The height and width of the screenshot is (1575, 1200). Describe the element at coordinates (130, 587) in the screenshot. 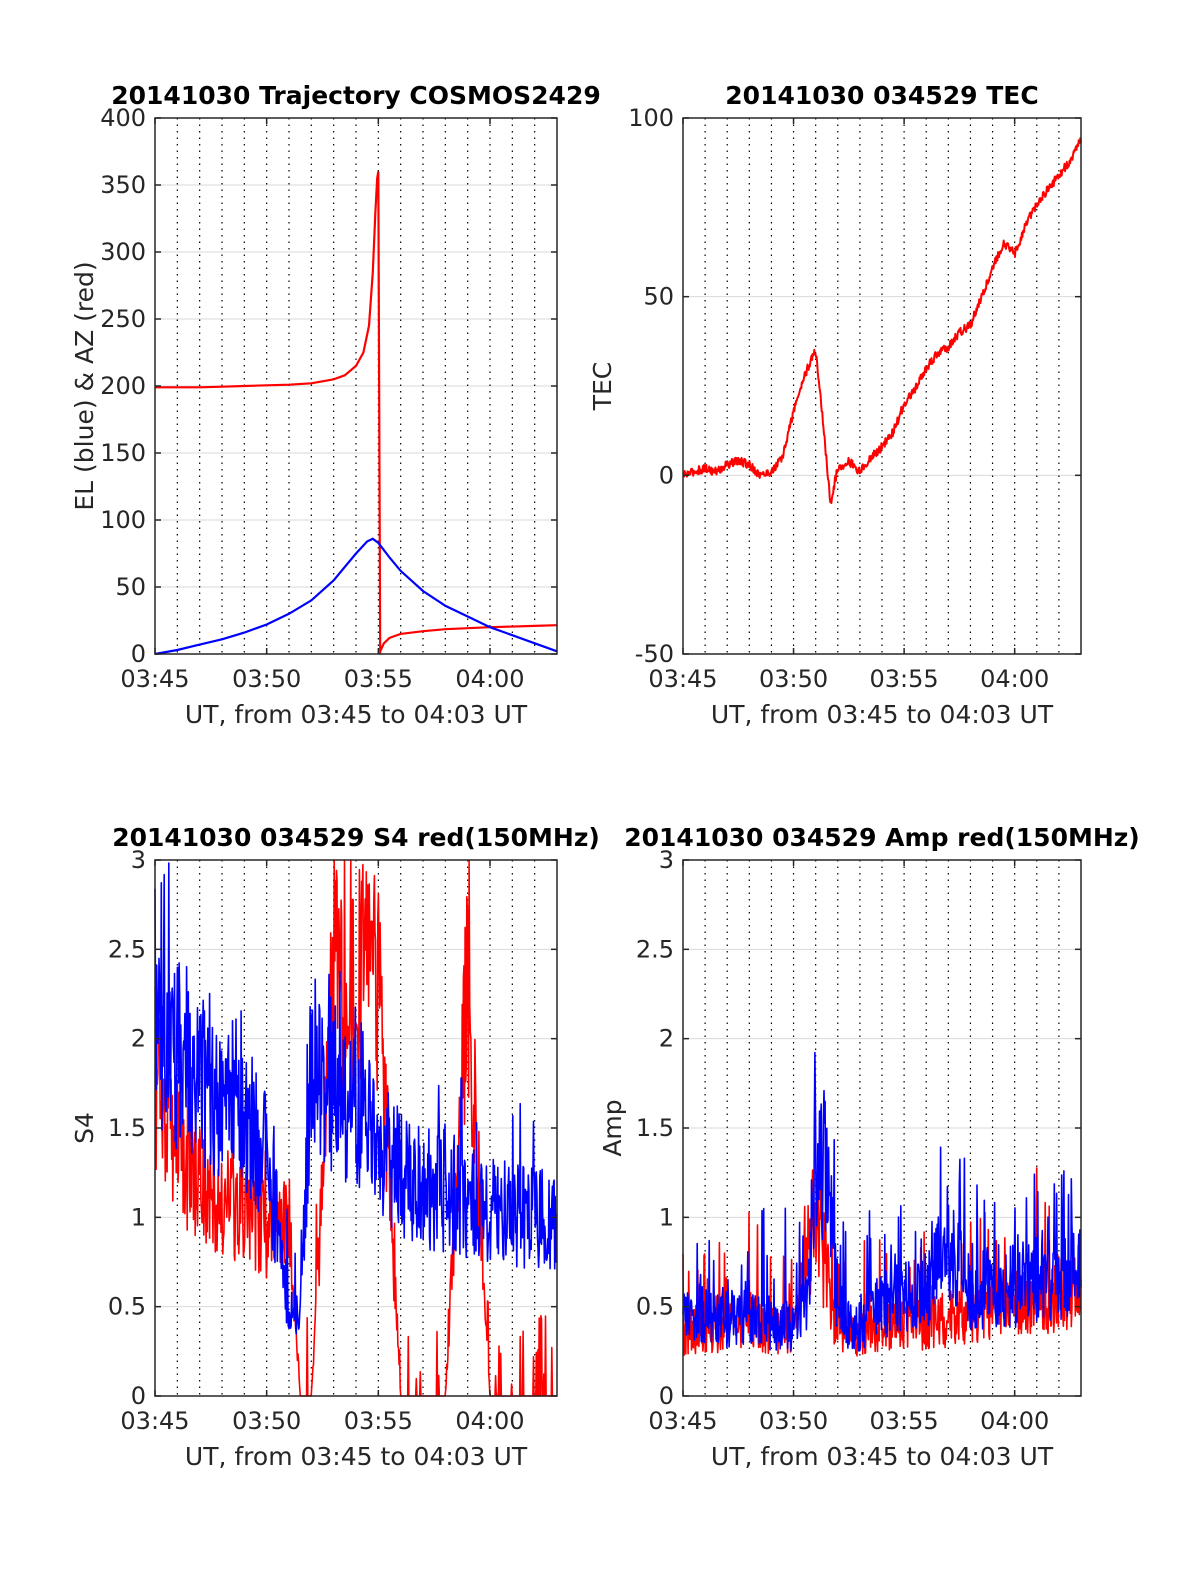

I see `ytick-label-1: 50` at that location.